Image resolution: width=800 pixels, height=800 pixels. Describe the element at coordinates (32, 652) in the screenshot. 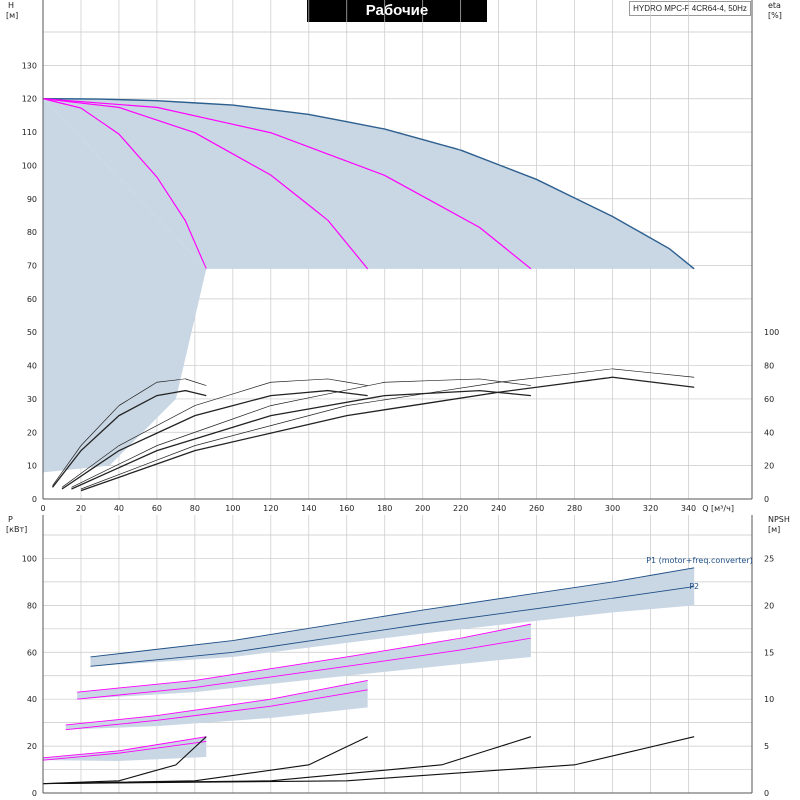

I see `p-tick-label: 60` at that location.